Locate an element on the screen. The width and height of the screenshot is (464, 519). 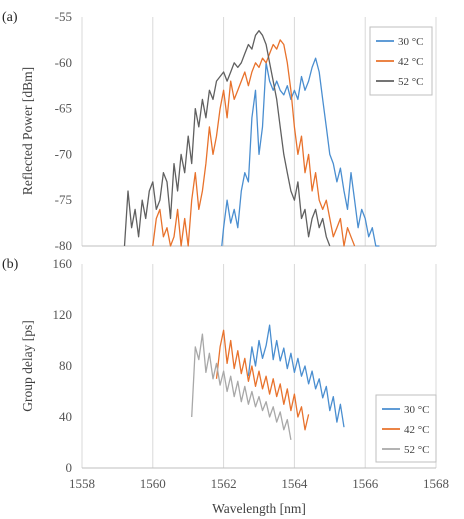
y-tick-label-b: 120 is located at coordinates (63, 314).